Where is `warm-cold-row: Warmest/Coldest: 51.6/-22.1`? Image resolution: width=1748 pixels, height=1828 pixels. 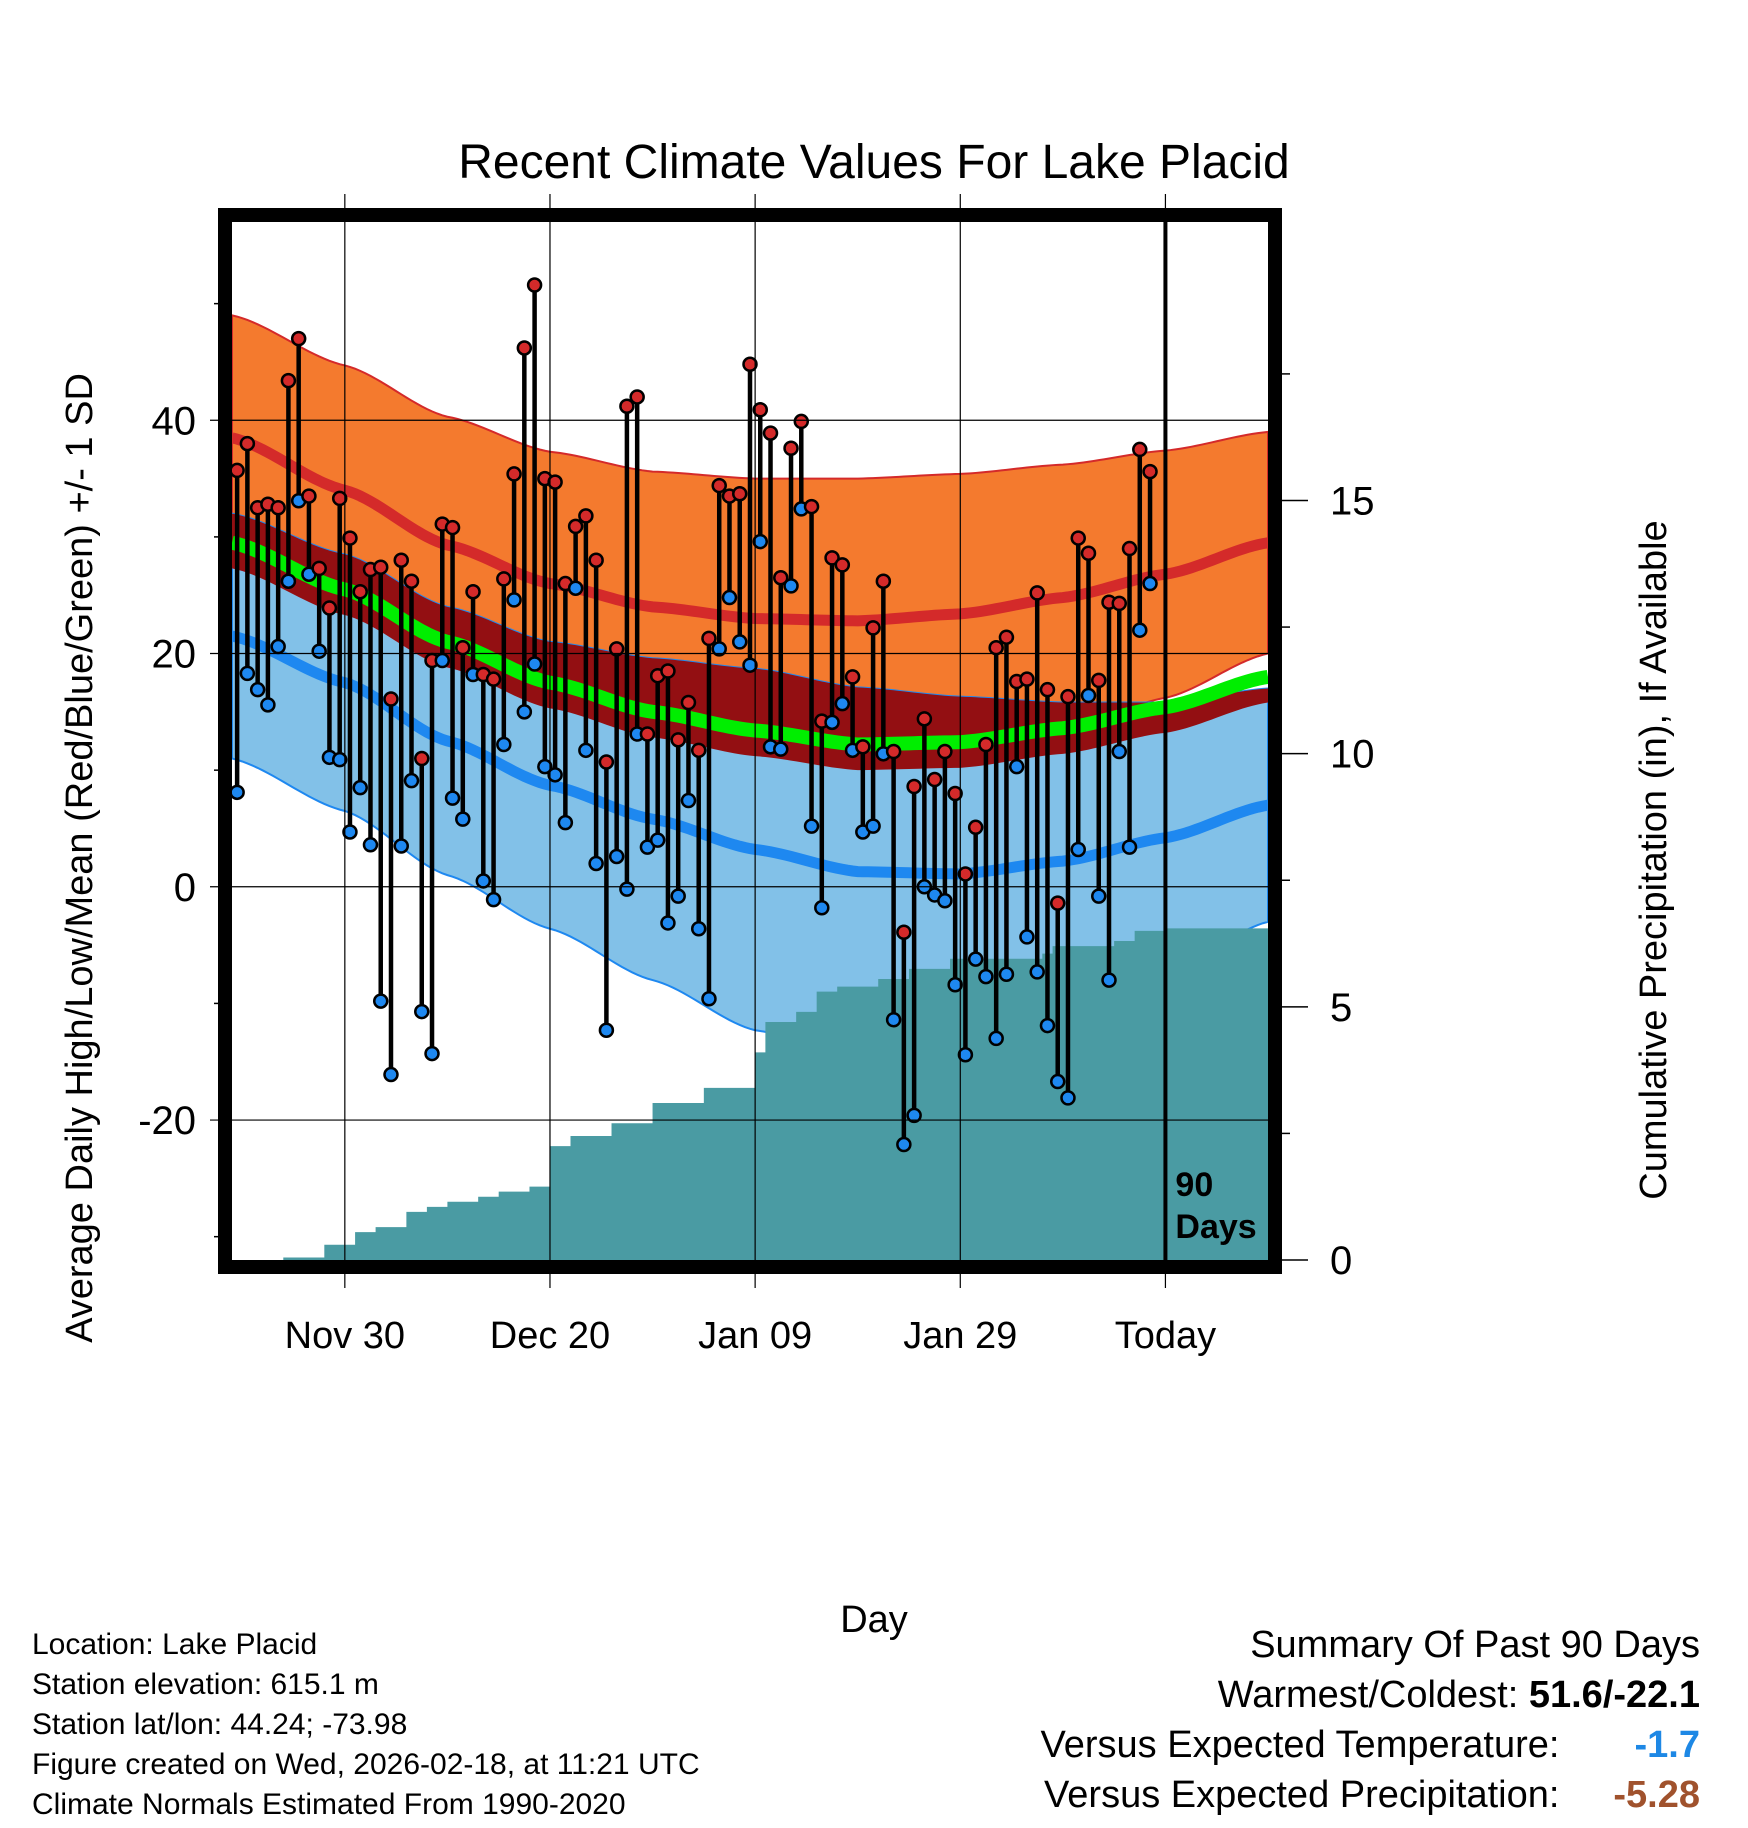
warm-cold-row: Warmest/Coldest: 51.6/-22.1 is located at coordinates (1370, 1695).